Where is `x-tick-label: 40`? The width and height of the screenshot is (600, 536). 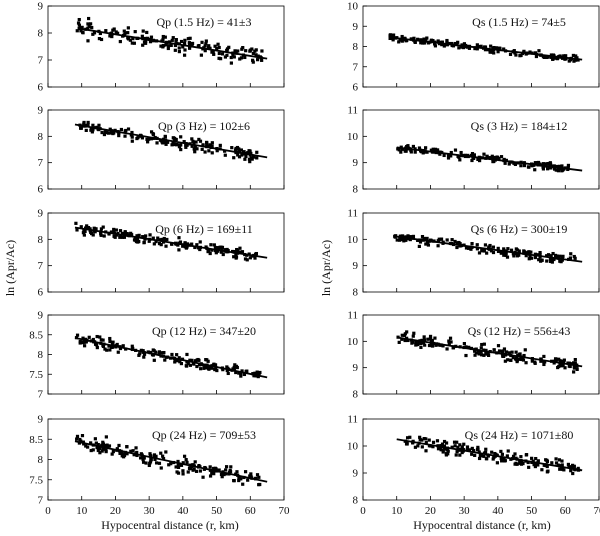
x-tick-label: 40 is located at coordinates (183, 511).